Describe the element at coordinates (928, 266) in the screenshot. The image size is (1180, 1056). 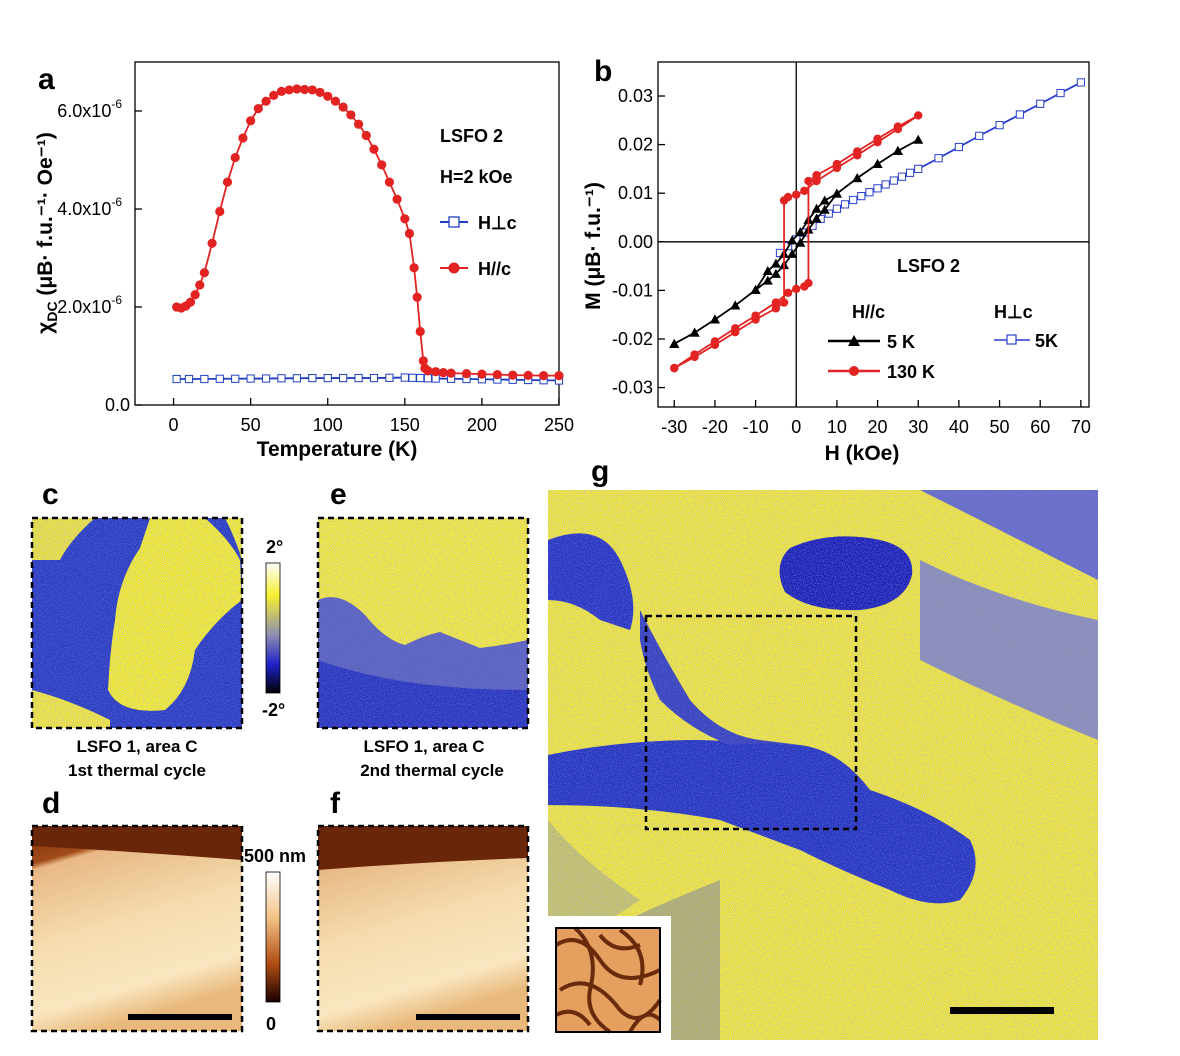
I see `plot-b-sample-label: LSFO 2` at that location.